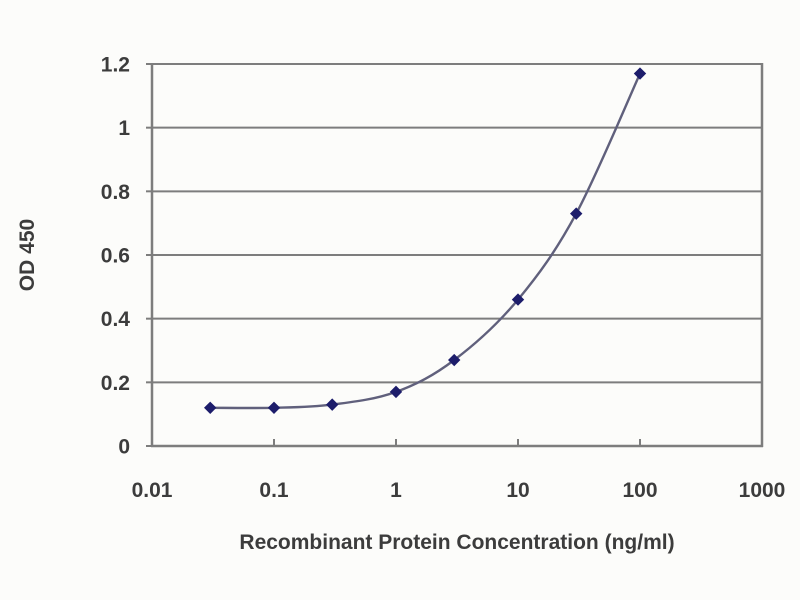 This screenshot has height=600, width=800. What do you see at coordinates (459, 490) in the screenshot?
I see `x-tick-labels: 0.01 0.1 1 10 100 1000` at bounding box center [459, 490].